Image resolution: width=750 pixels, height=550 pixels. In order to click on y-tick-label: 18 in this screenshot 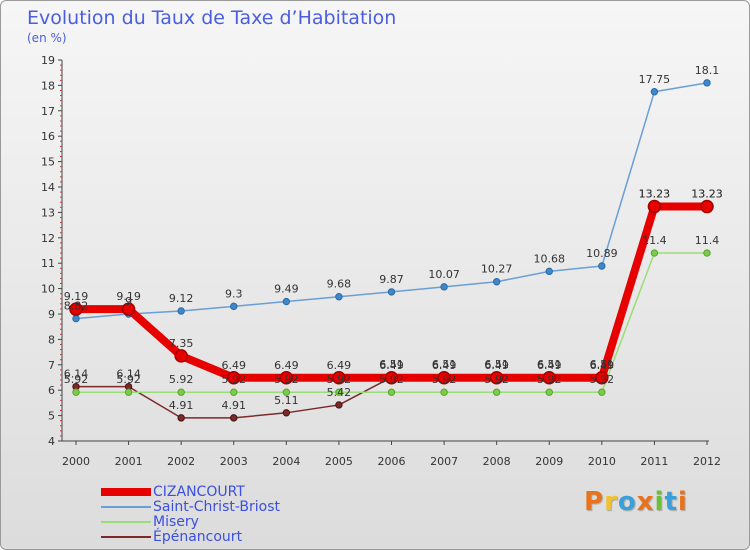, I will do `click(48, 85)`.